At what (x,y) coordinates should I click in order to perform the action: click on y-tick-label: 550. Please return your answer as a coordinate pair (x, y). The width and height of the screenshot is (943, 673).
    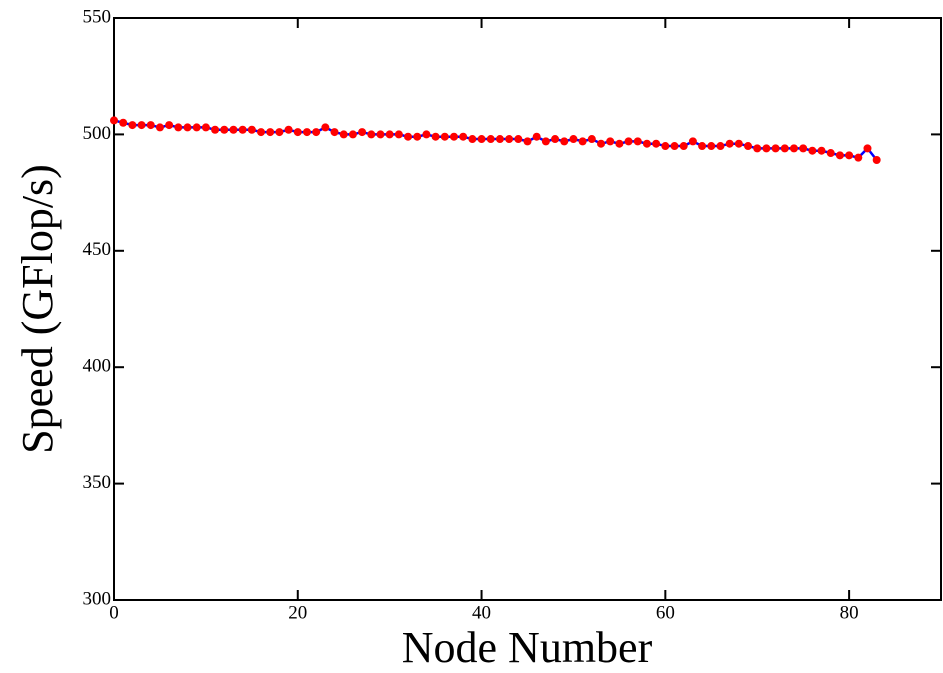
    Looking at the image, I should click on (97, 16).